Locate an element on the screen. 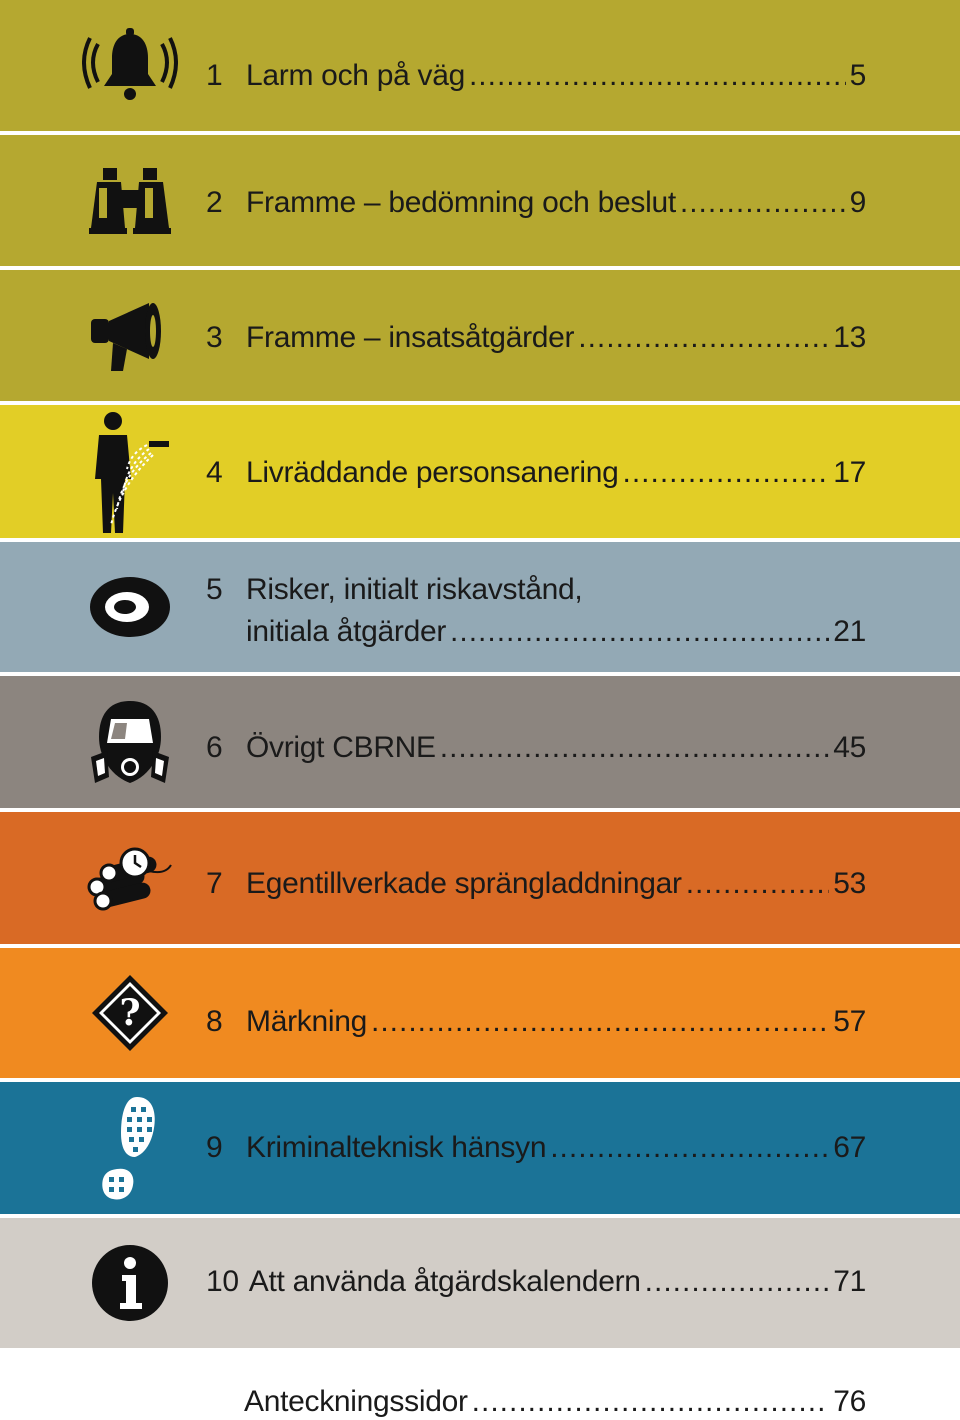 The height and width of the screenshot is (1420, 960). risk-zone-icon is located at coordinates (130, 607).